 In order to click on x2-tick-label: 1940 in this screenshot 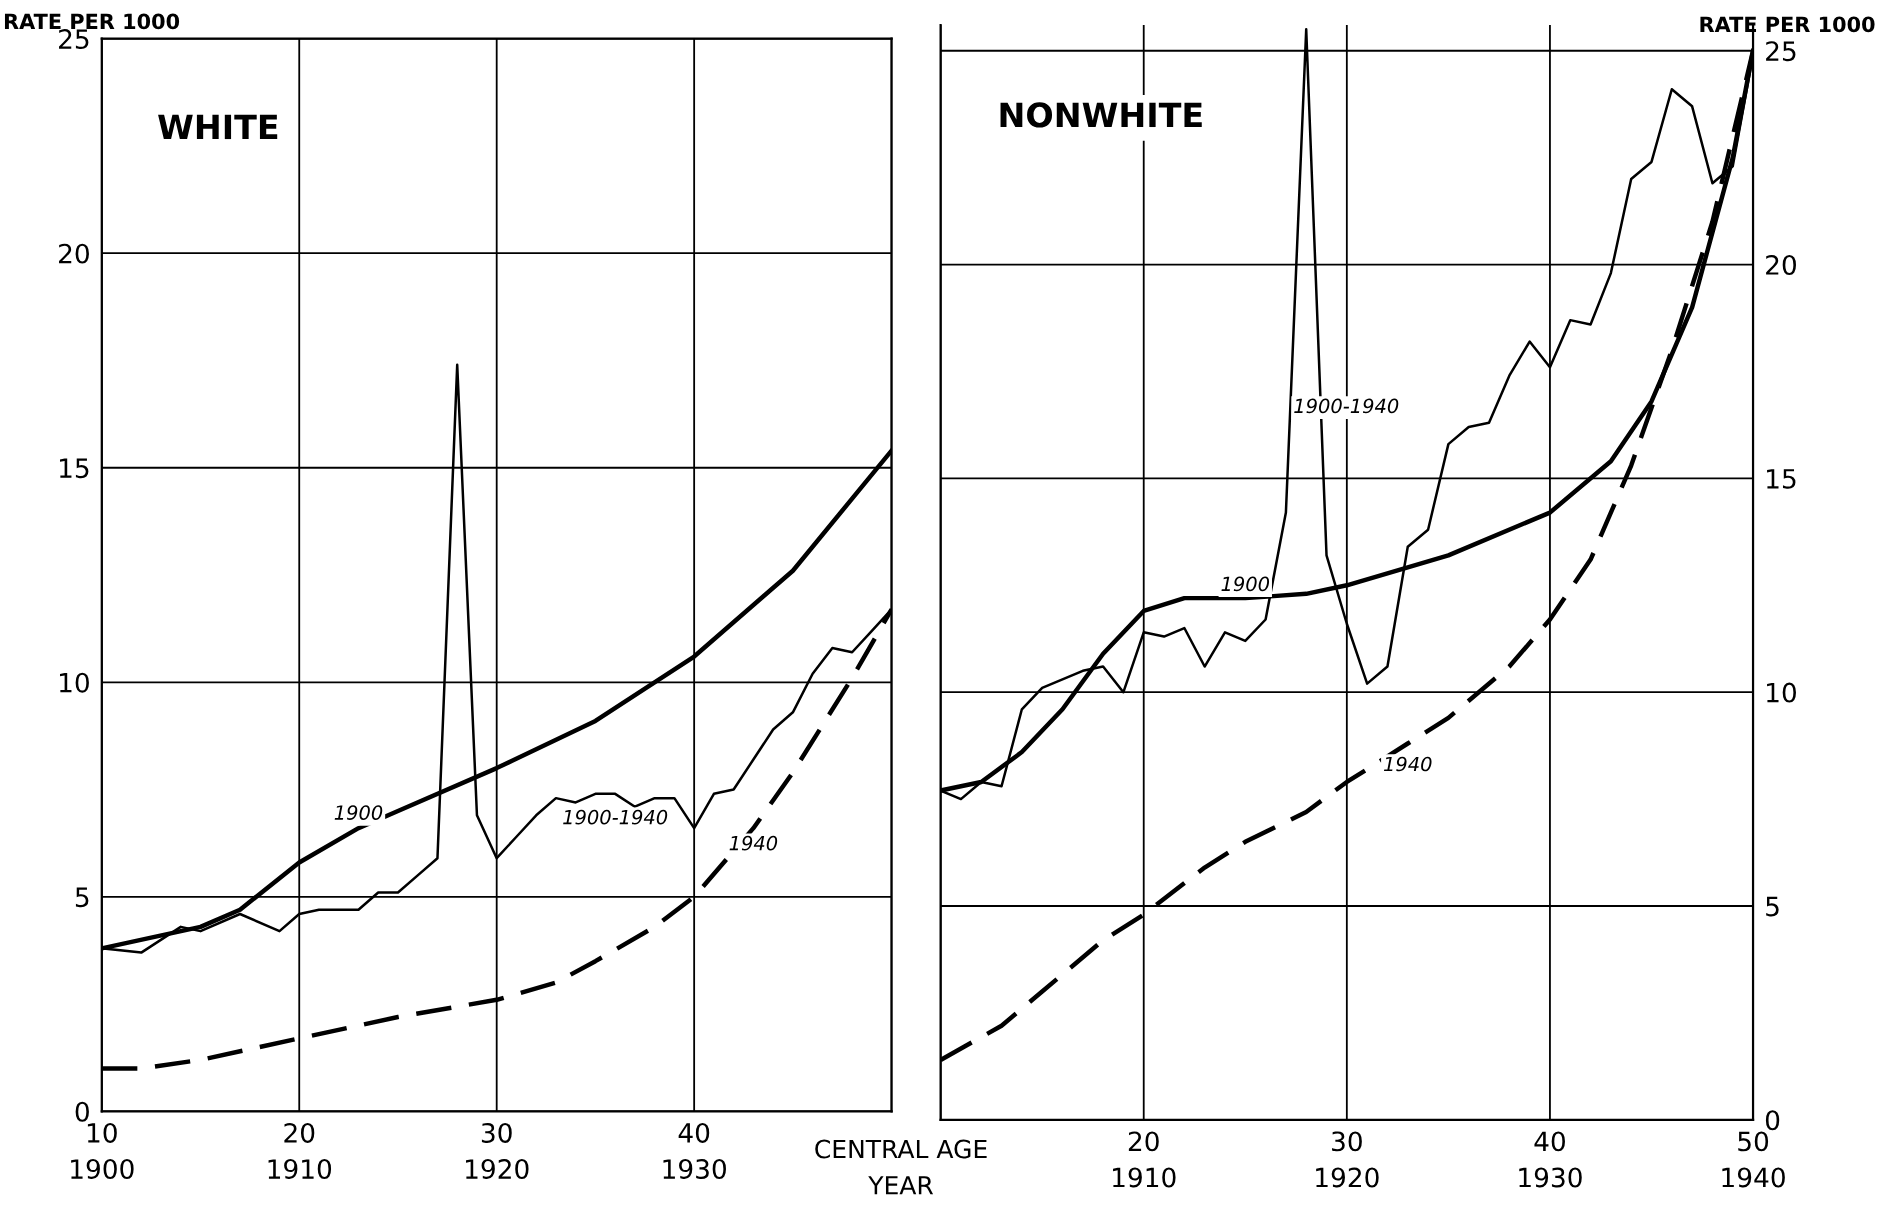, I will do `click(1753, 1177)`.